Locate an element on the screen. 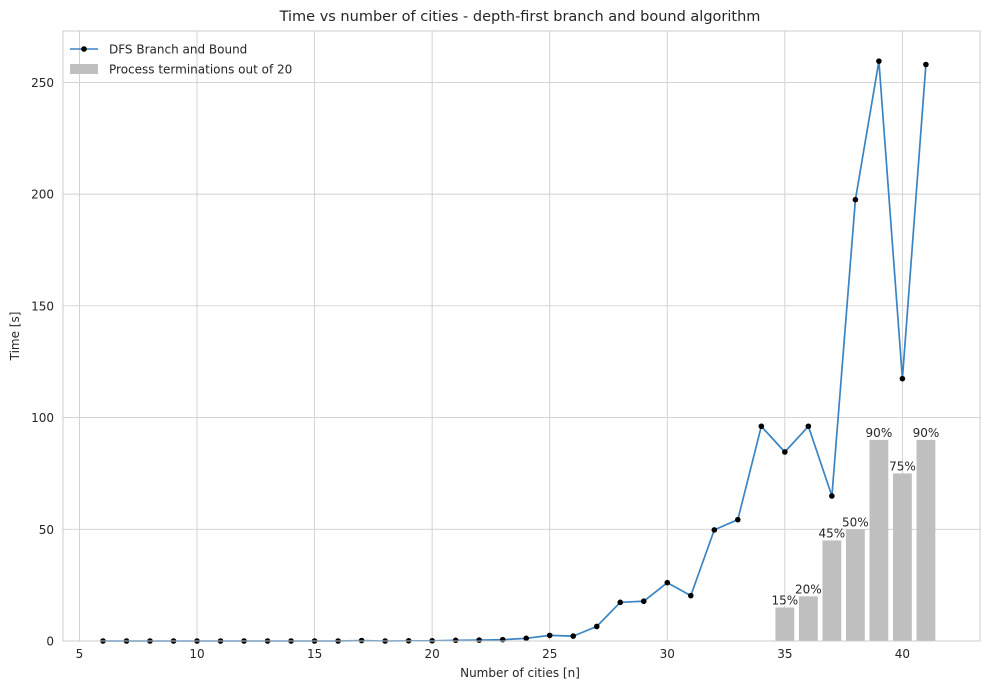 The width and height of the screenshot is (990, 690). y-tick-label: 50 is located at coordinates (46, 530).